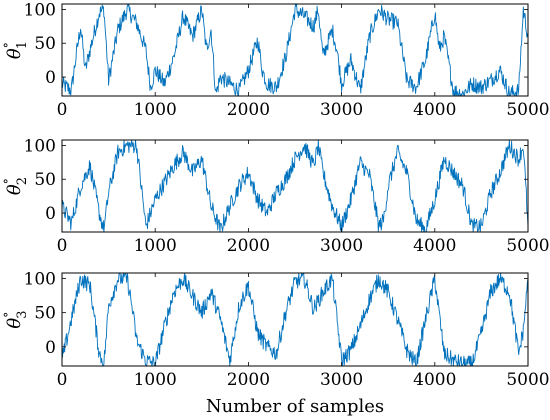  I want to click on y-axis-label-2: θ°2, so click(16, 186).